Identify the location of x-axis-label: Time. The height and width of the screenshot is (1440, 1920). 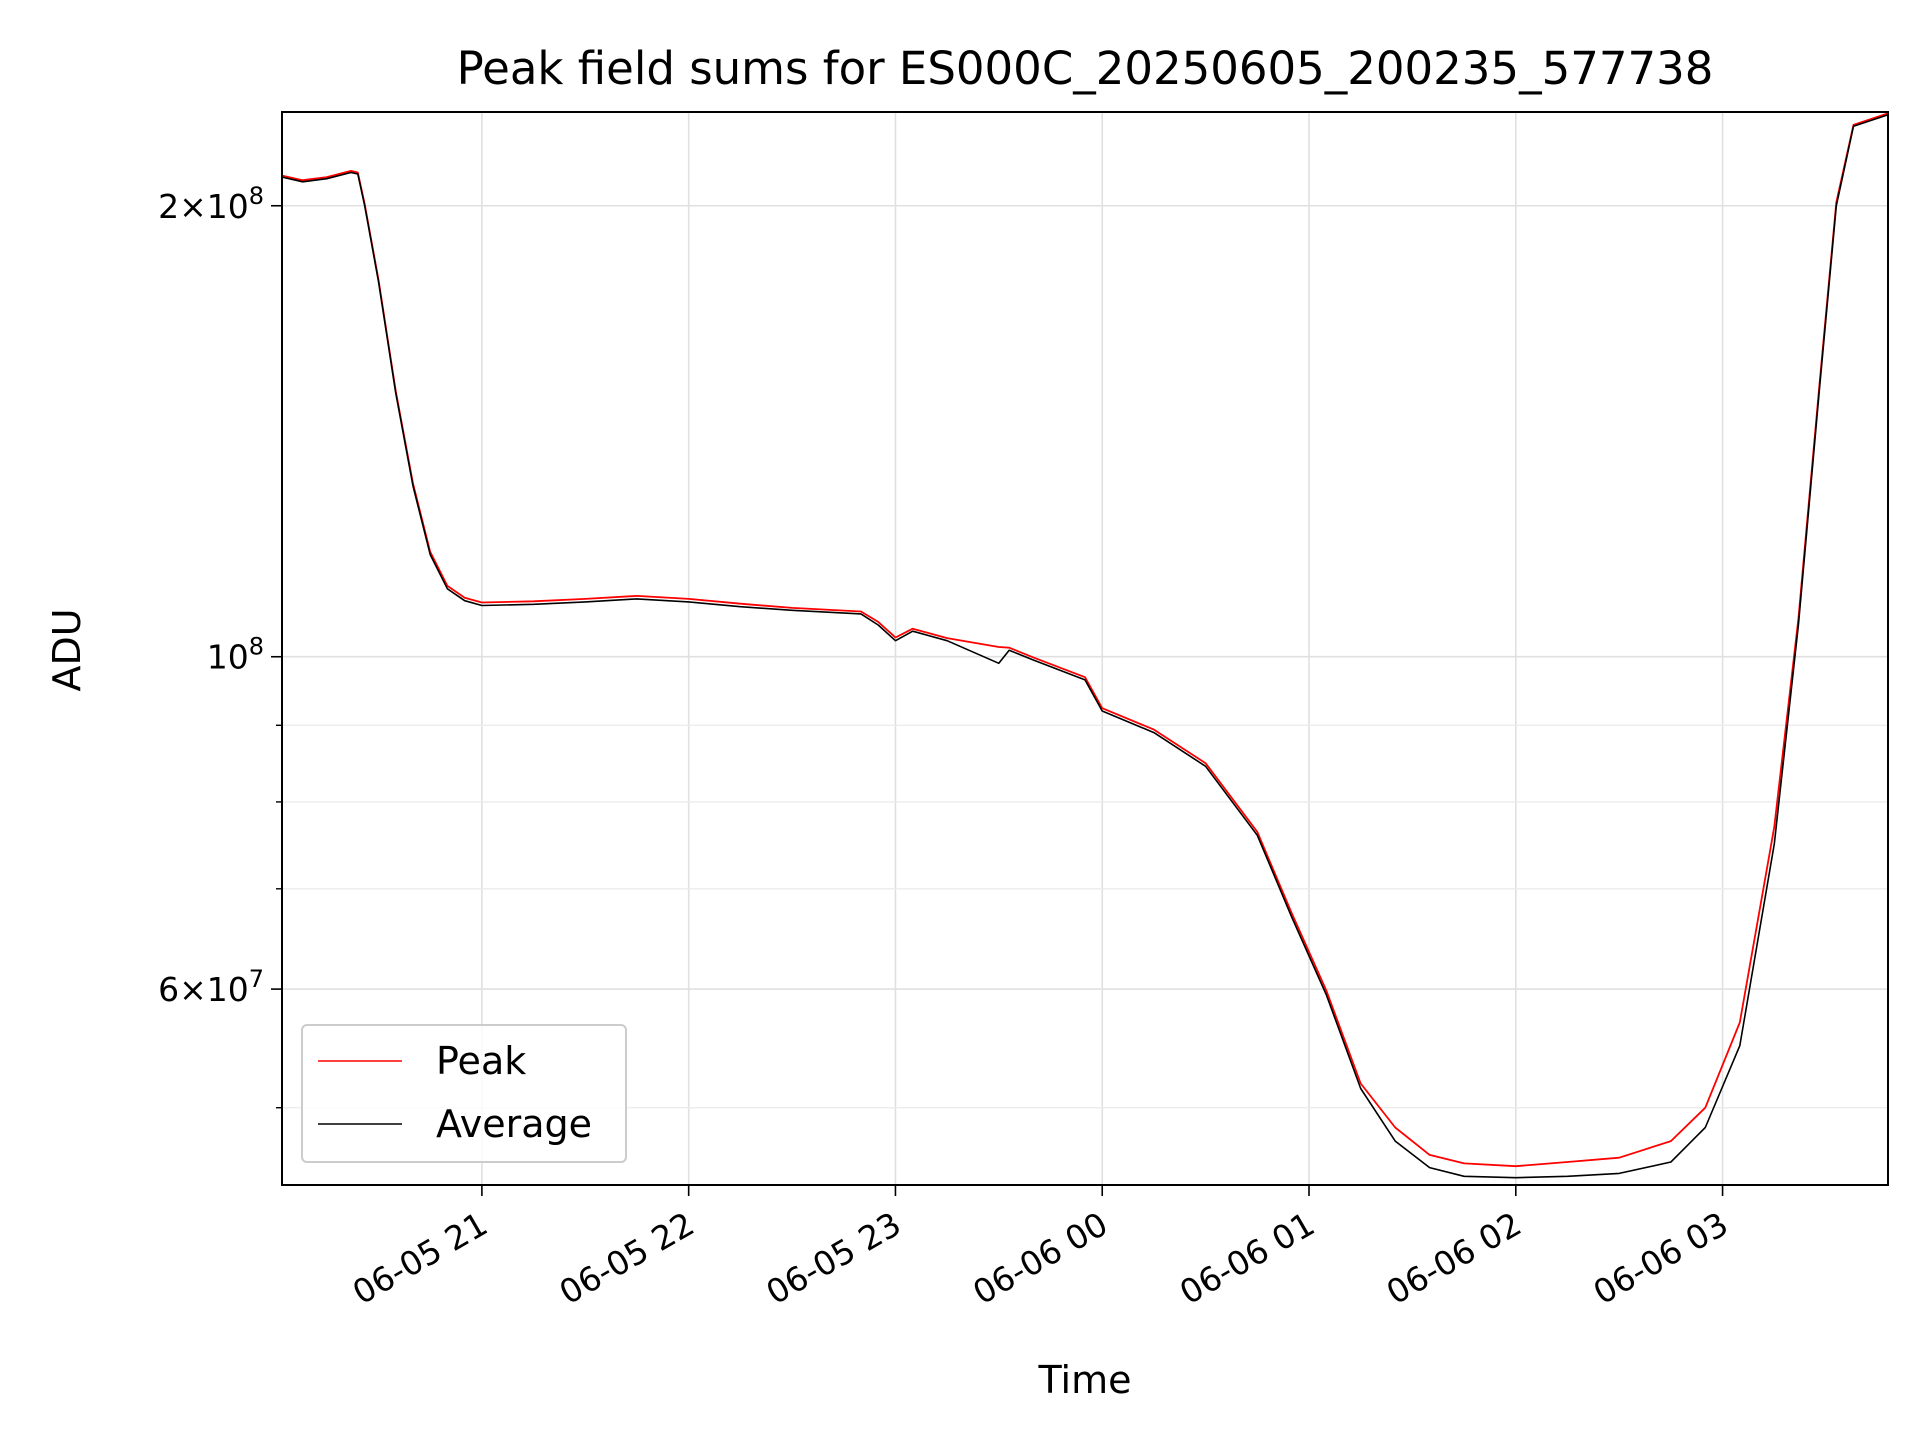
(1085, 1380).